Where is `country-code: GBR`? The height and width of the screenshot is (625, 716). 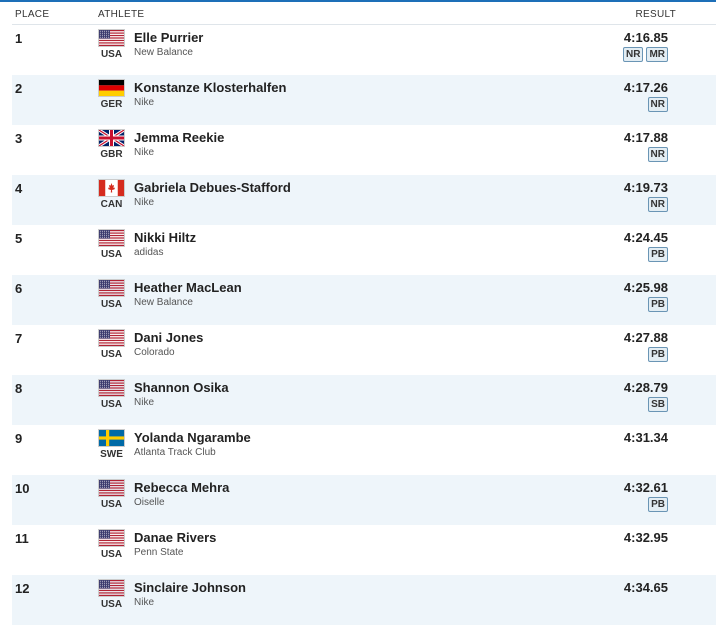
country-code: GBR is located at coordinates (111, 154).